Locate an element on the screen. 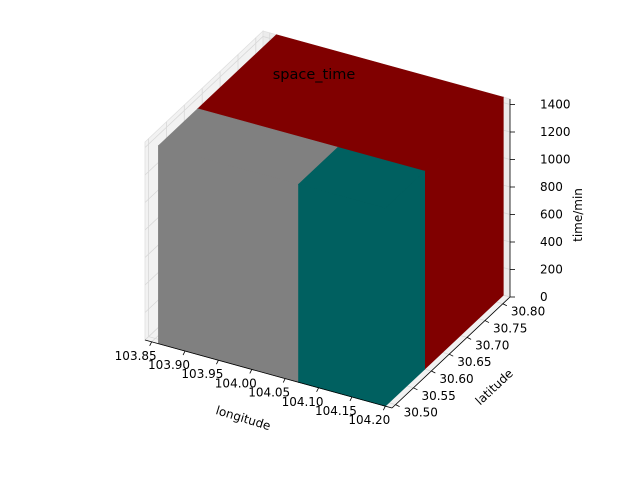 The image size is (640, 480). x-tick-label: 104.05 is located at coordinates (269, 393).